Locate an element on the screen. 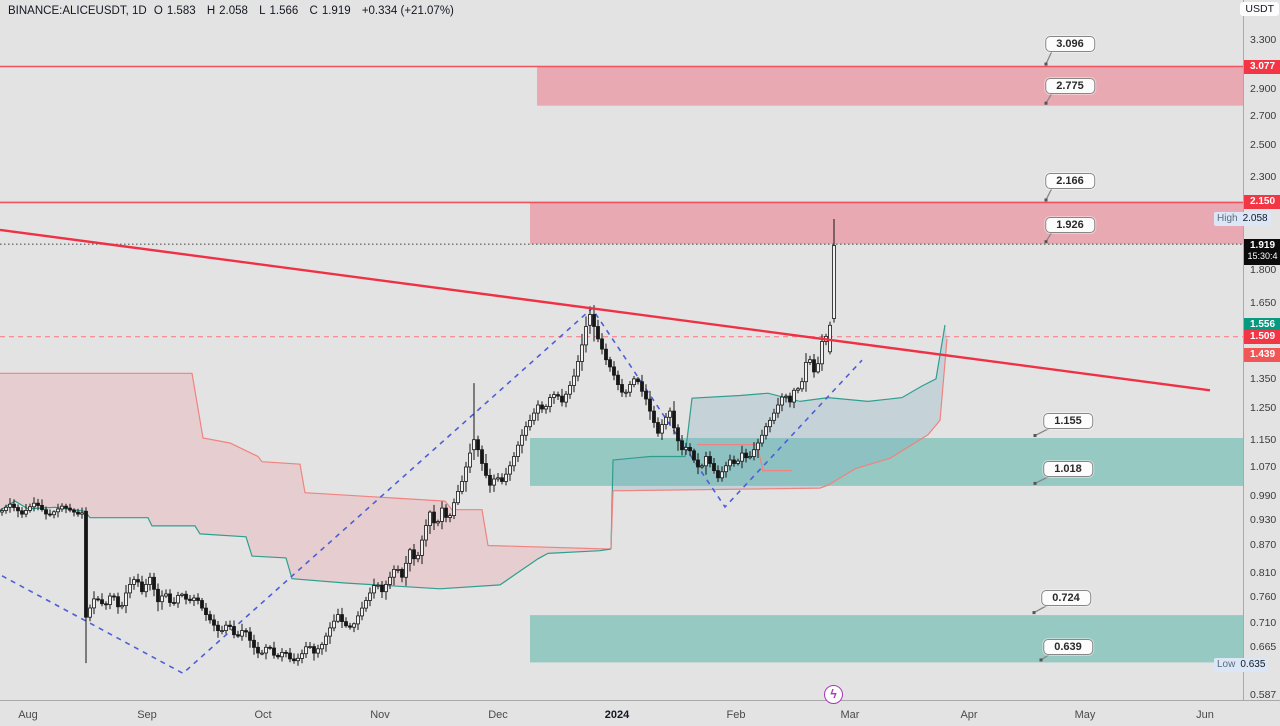 Image resolution: width=1280 pixels, height=726 pixels. price-note-1.155: 1.155 is located at coordinates (1068, 421).